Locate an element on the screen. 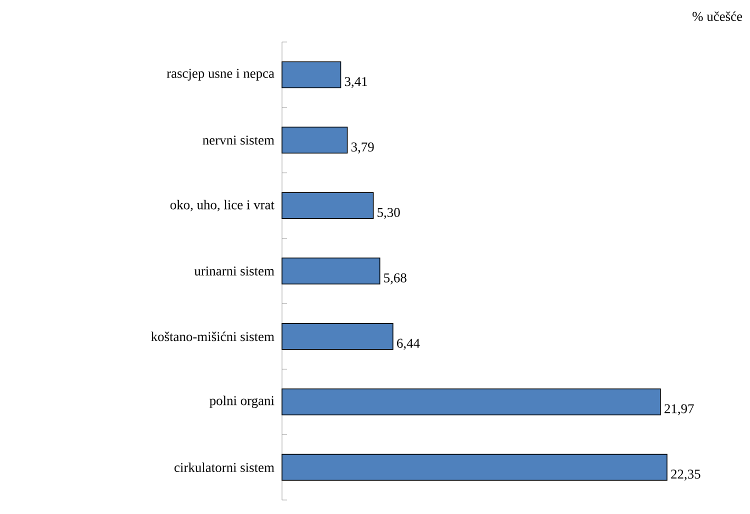 Image resolution: width=750 pixels, height=514 pixels. data-label: 3,79 is located at coordinates (362, 148).